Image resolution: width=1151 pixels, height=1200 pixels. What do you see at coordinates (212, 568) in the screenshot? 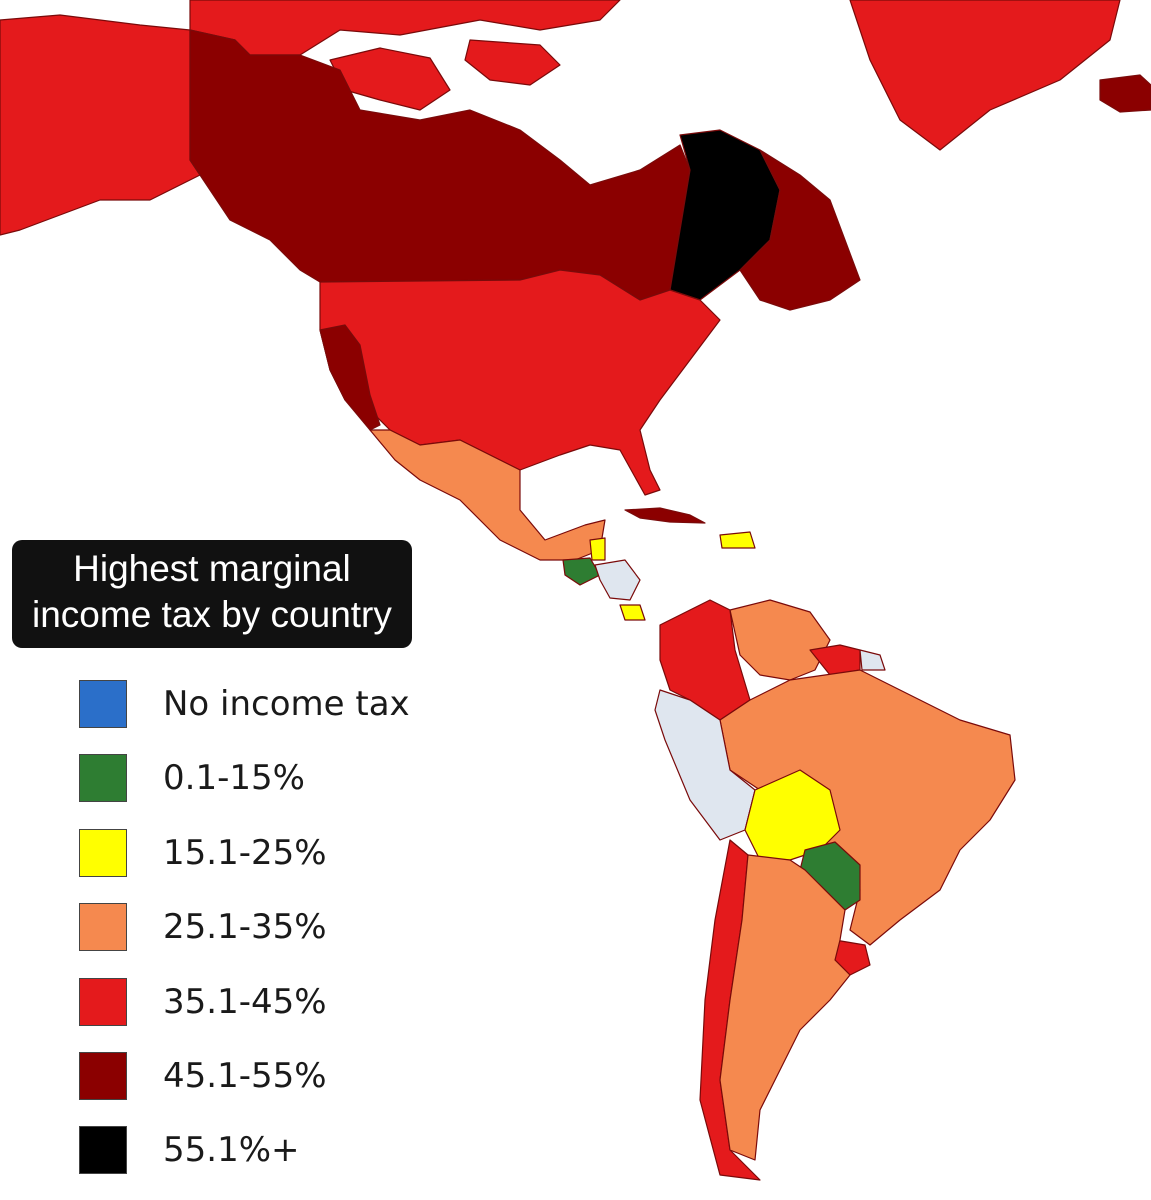
I see `map-title-line-1: Highest marginal` at bounding box center [212, 568].